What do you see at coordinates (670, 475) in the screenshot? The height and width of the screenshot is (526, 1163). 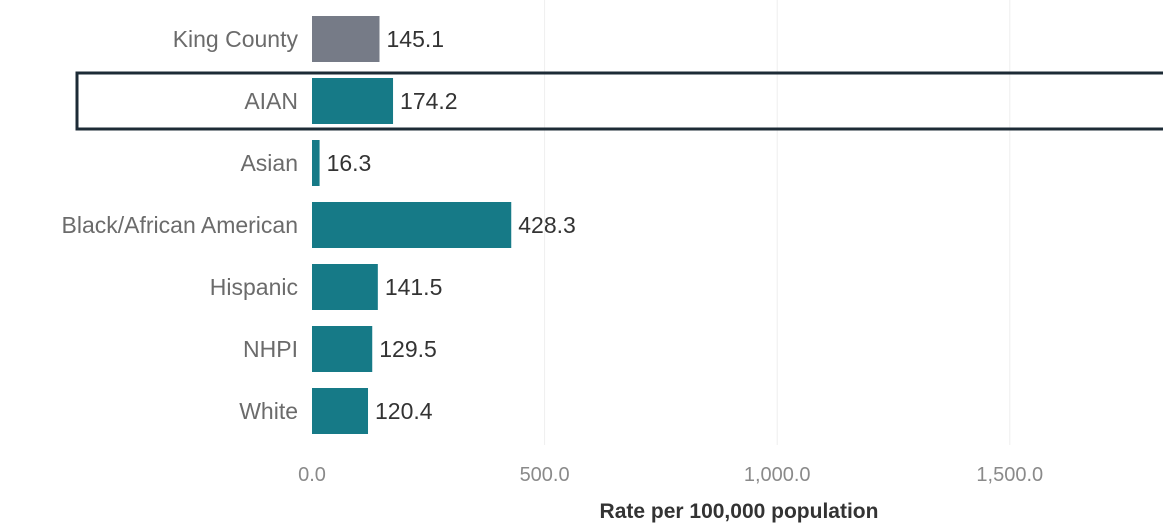 I see `x-axis-ticks: 0.0 500.0 1,000.0 1,500.0` at bounding box center [670, 475].